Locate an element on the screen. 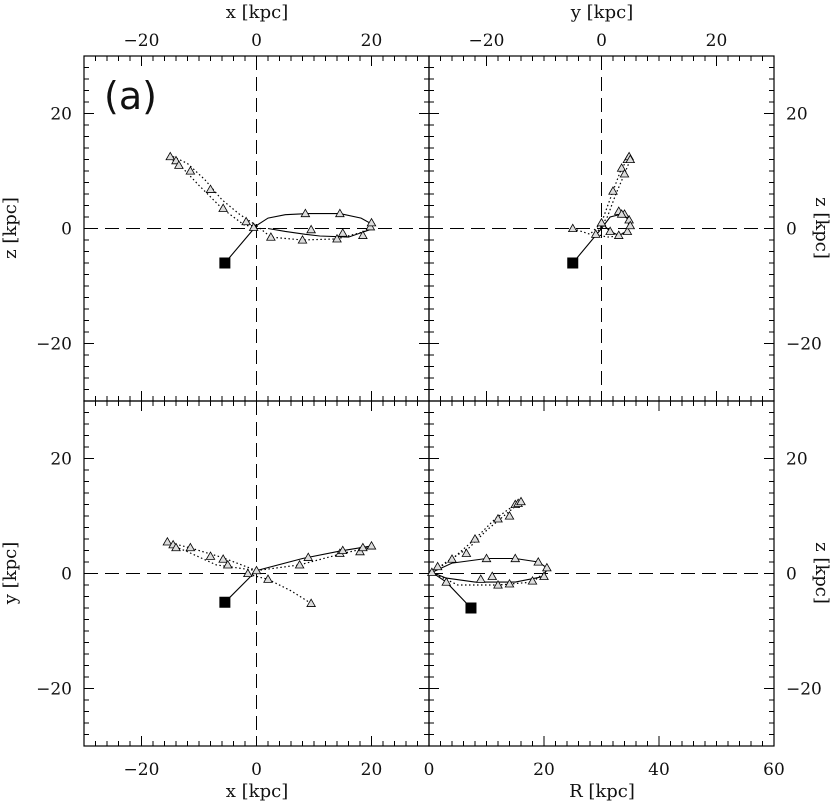  axis-title-right-bottom: z [kpc] is located at coordinates (820, 573).